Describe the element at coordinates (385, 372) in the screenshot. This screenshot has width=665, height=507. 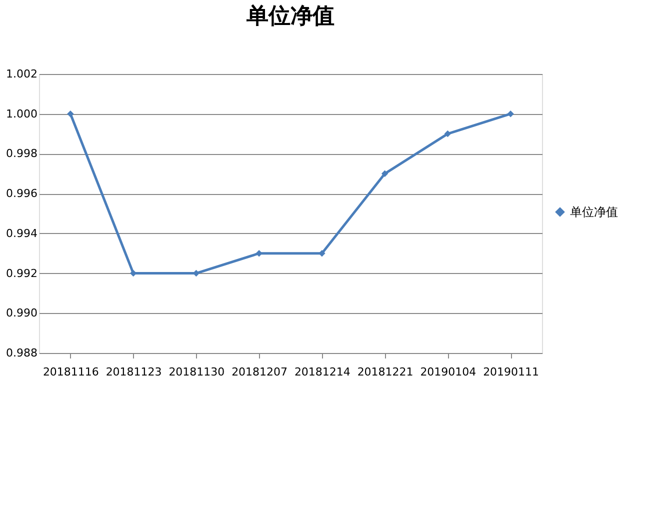
I see `x-tick-label: 20181221` at that location.